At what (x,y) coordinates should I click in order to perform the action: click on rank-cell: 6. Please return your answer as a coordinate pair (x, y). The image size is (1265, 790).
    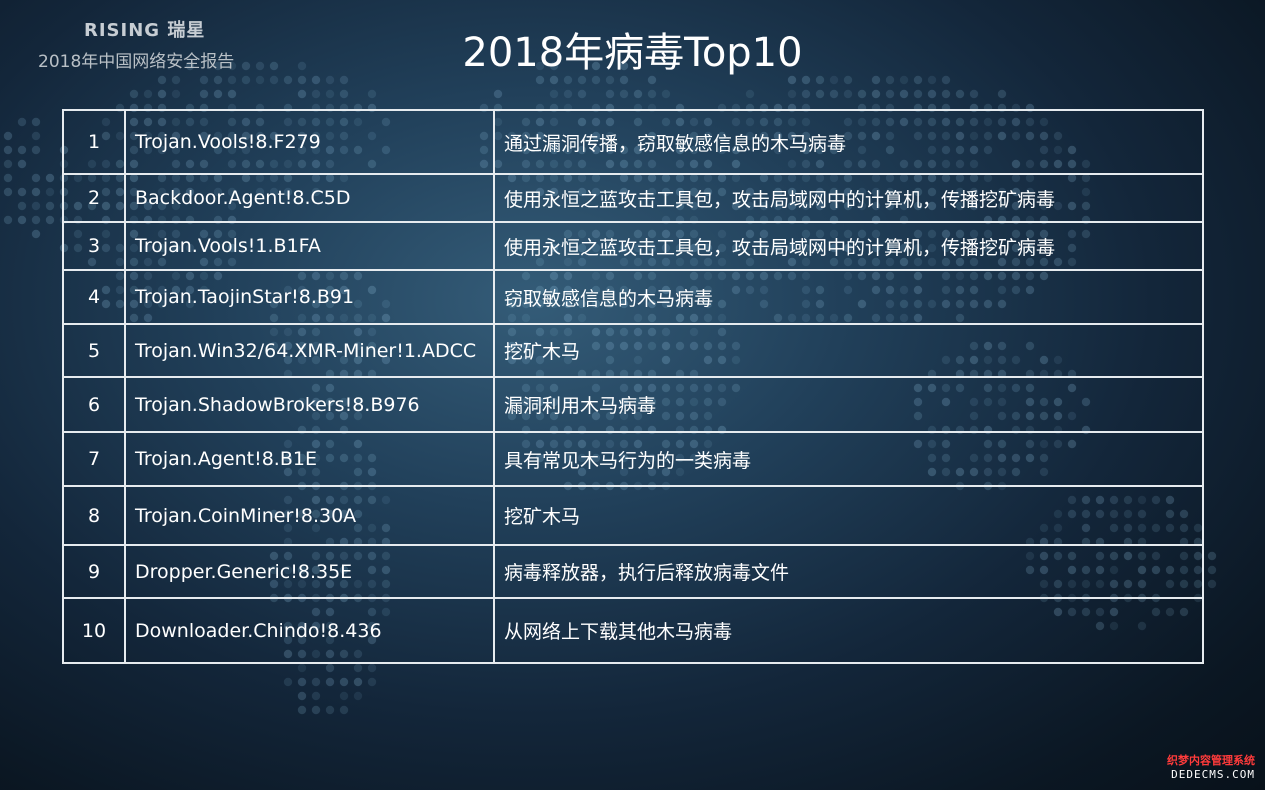
    Looking at the image, I should click on (94, 404).